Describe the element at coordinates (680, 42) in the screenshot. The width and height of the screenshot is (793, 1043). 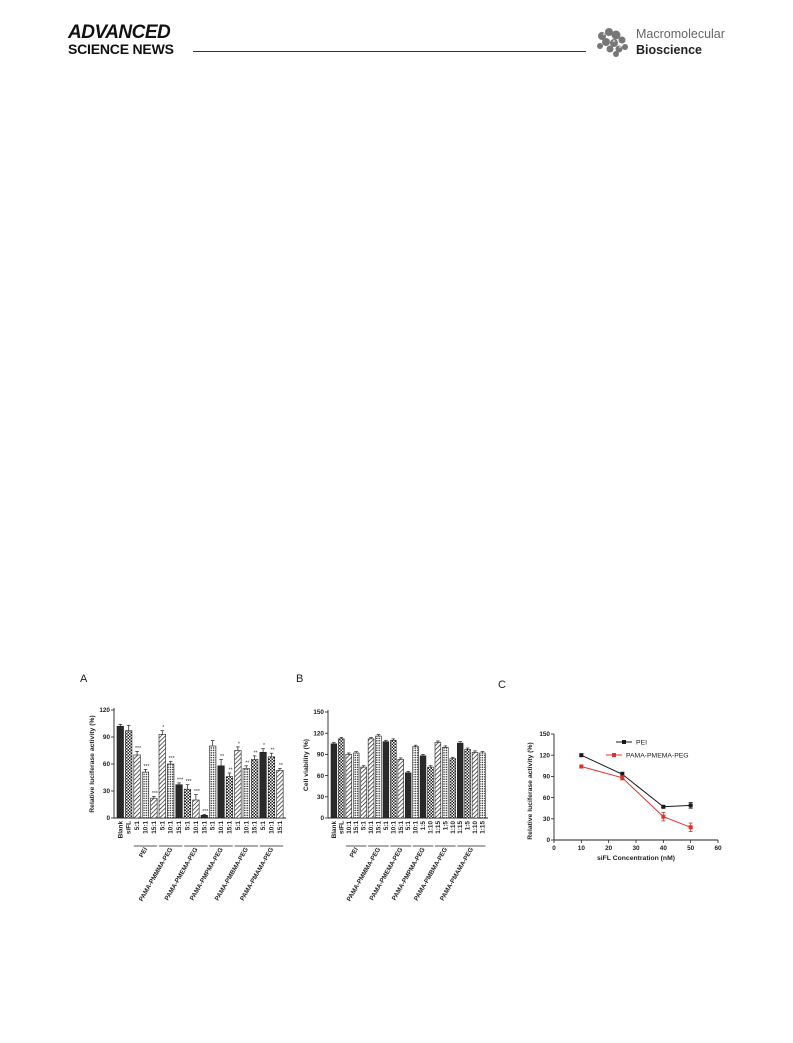
I see `journal-name: Macromolecular Bioscience` at that location.